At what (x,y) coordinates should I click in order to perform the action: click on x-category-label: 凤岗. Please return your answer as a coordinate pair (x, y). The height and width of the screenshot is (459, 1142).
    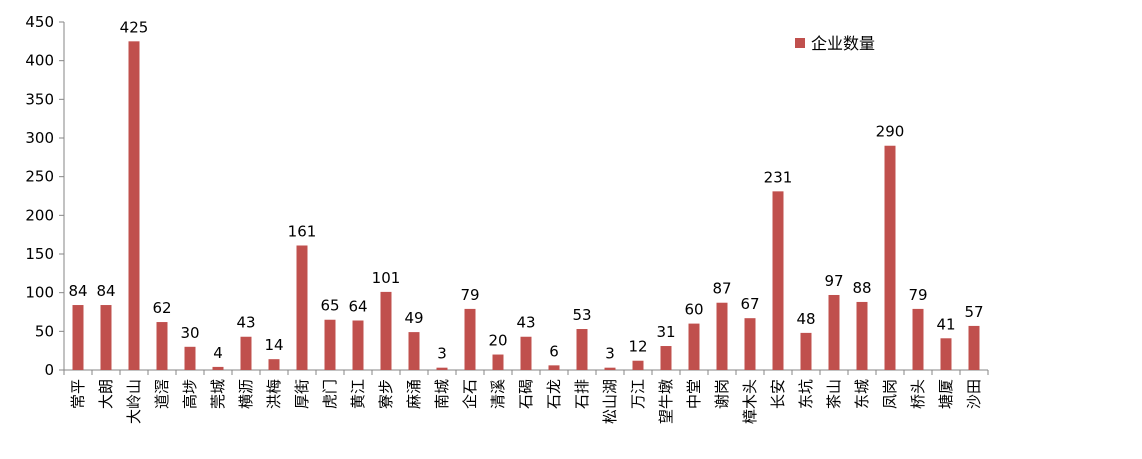
    Looking at the image, I should click on (890, 394).